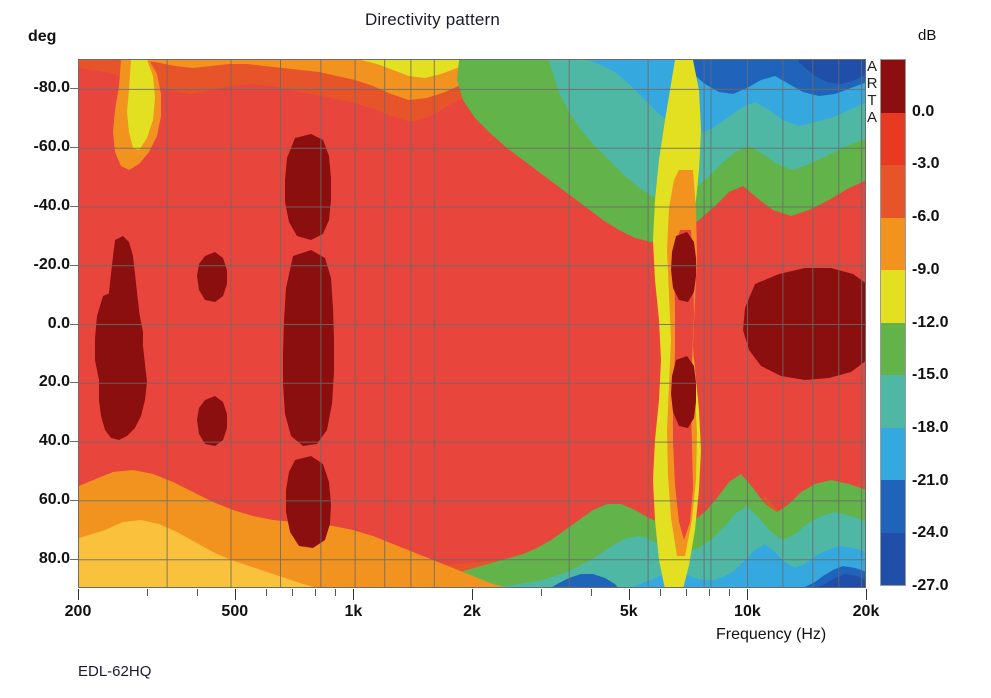  What do you see at coordinates (832, 72) in the screenshot?
I see `region-darkblue-upper` at bounding box center [832, 72].